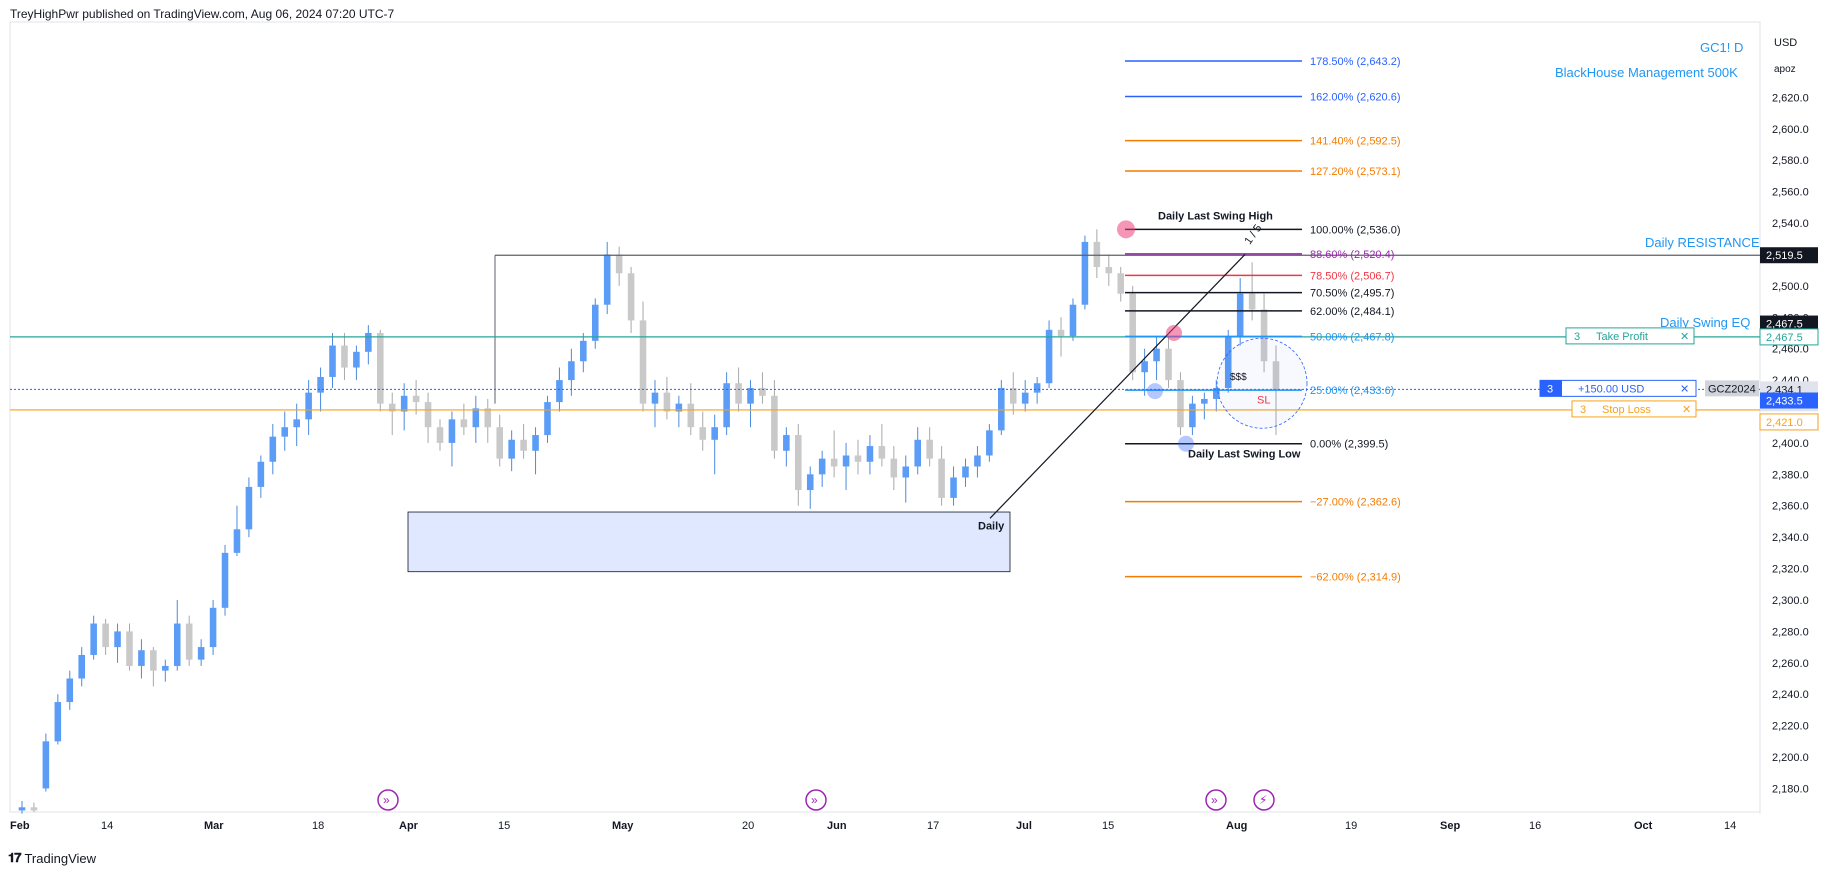  What do you see at coordinates (1721, 47) in the screenshot?
I see `symbol-label: GC1! D` at bounding box center [1721, 47].